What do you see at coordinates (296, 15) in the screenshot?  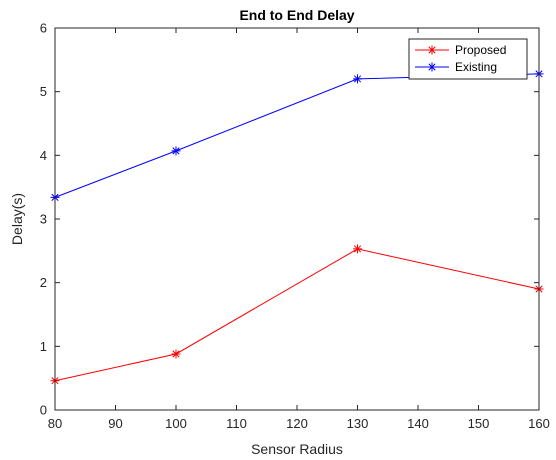 I see `chart-title: End to End Delay` at bounding box center [296, 15].